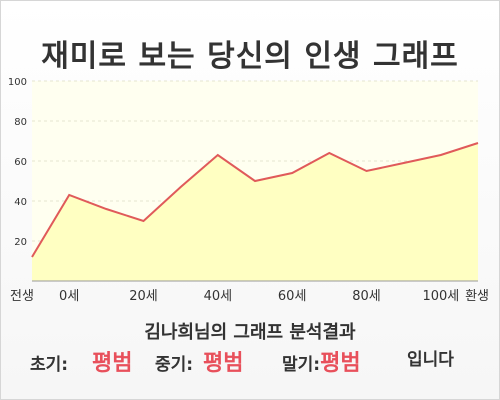 Image resolution: width=500 pixels, height=400 pixels. What do you see at coordinates (17, 82) in the screenshot?
I see `y-tick-label: 100` at bounding box center [17, 82].